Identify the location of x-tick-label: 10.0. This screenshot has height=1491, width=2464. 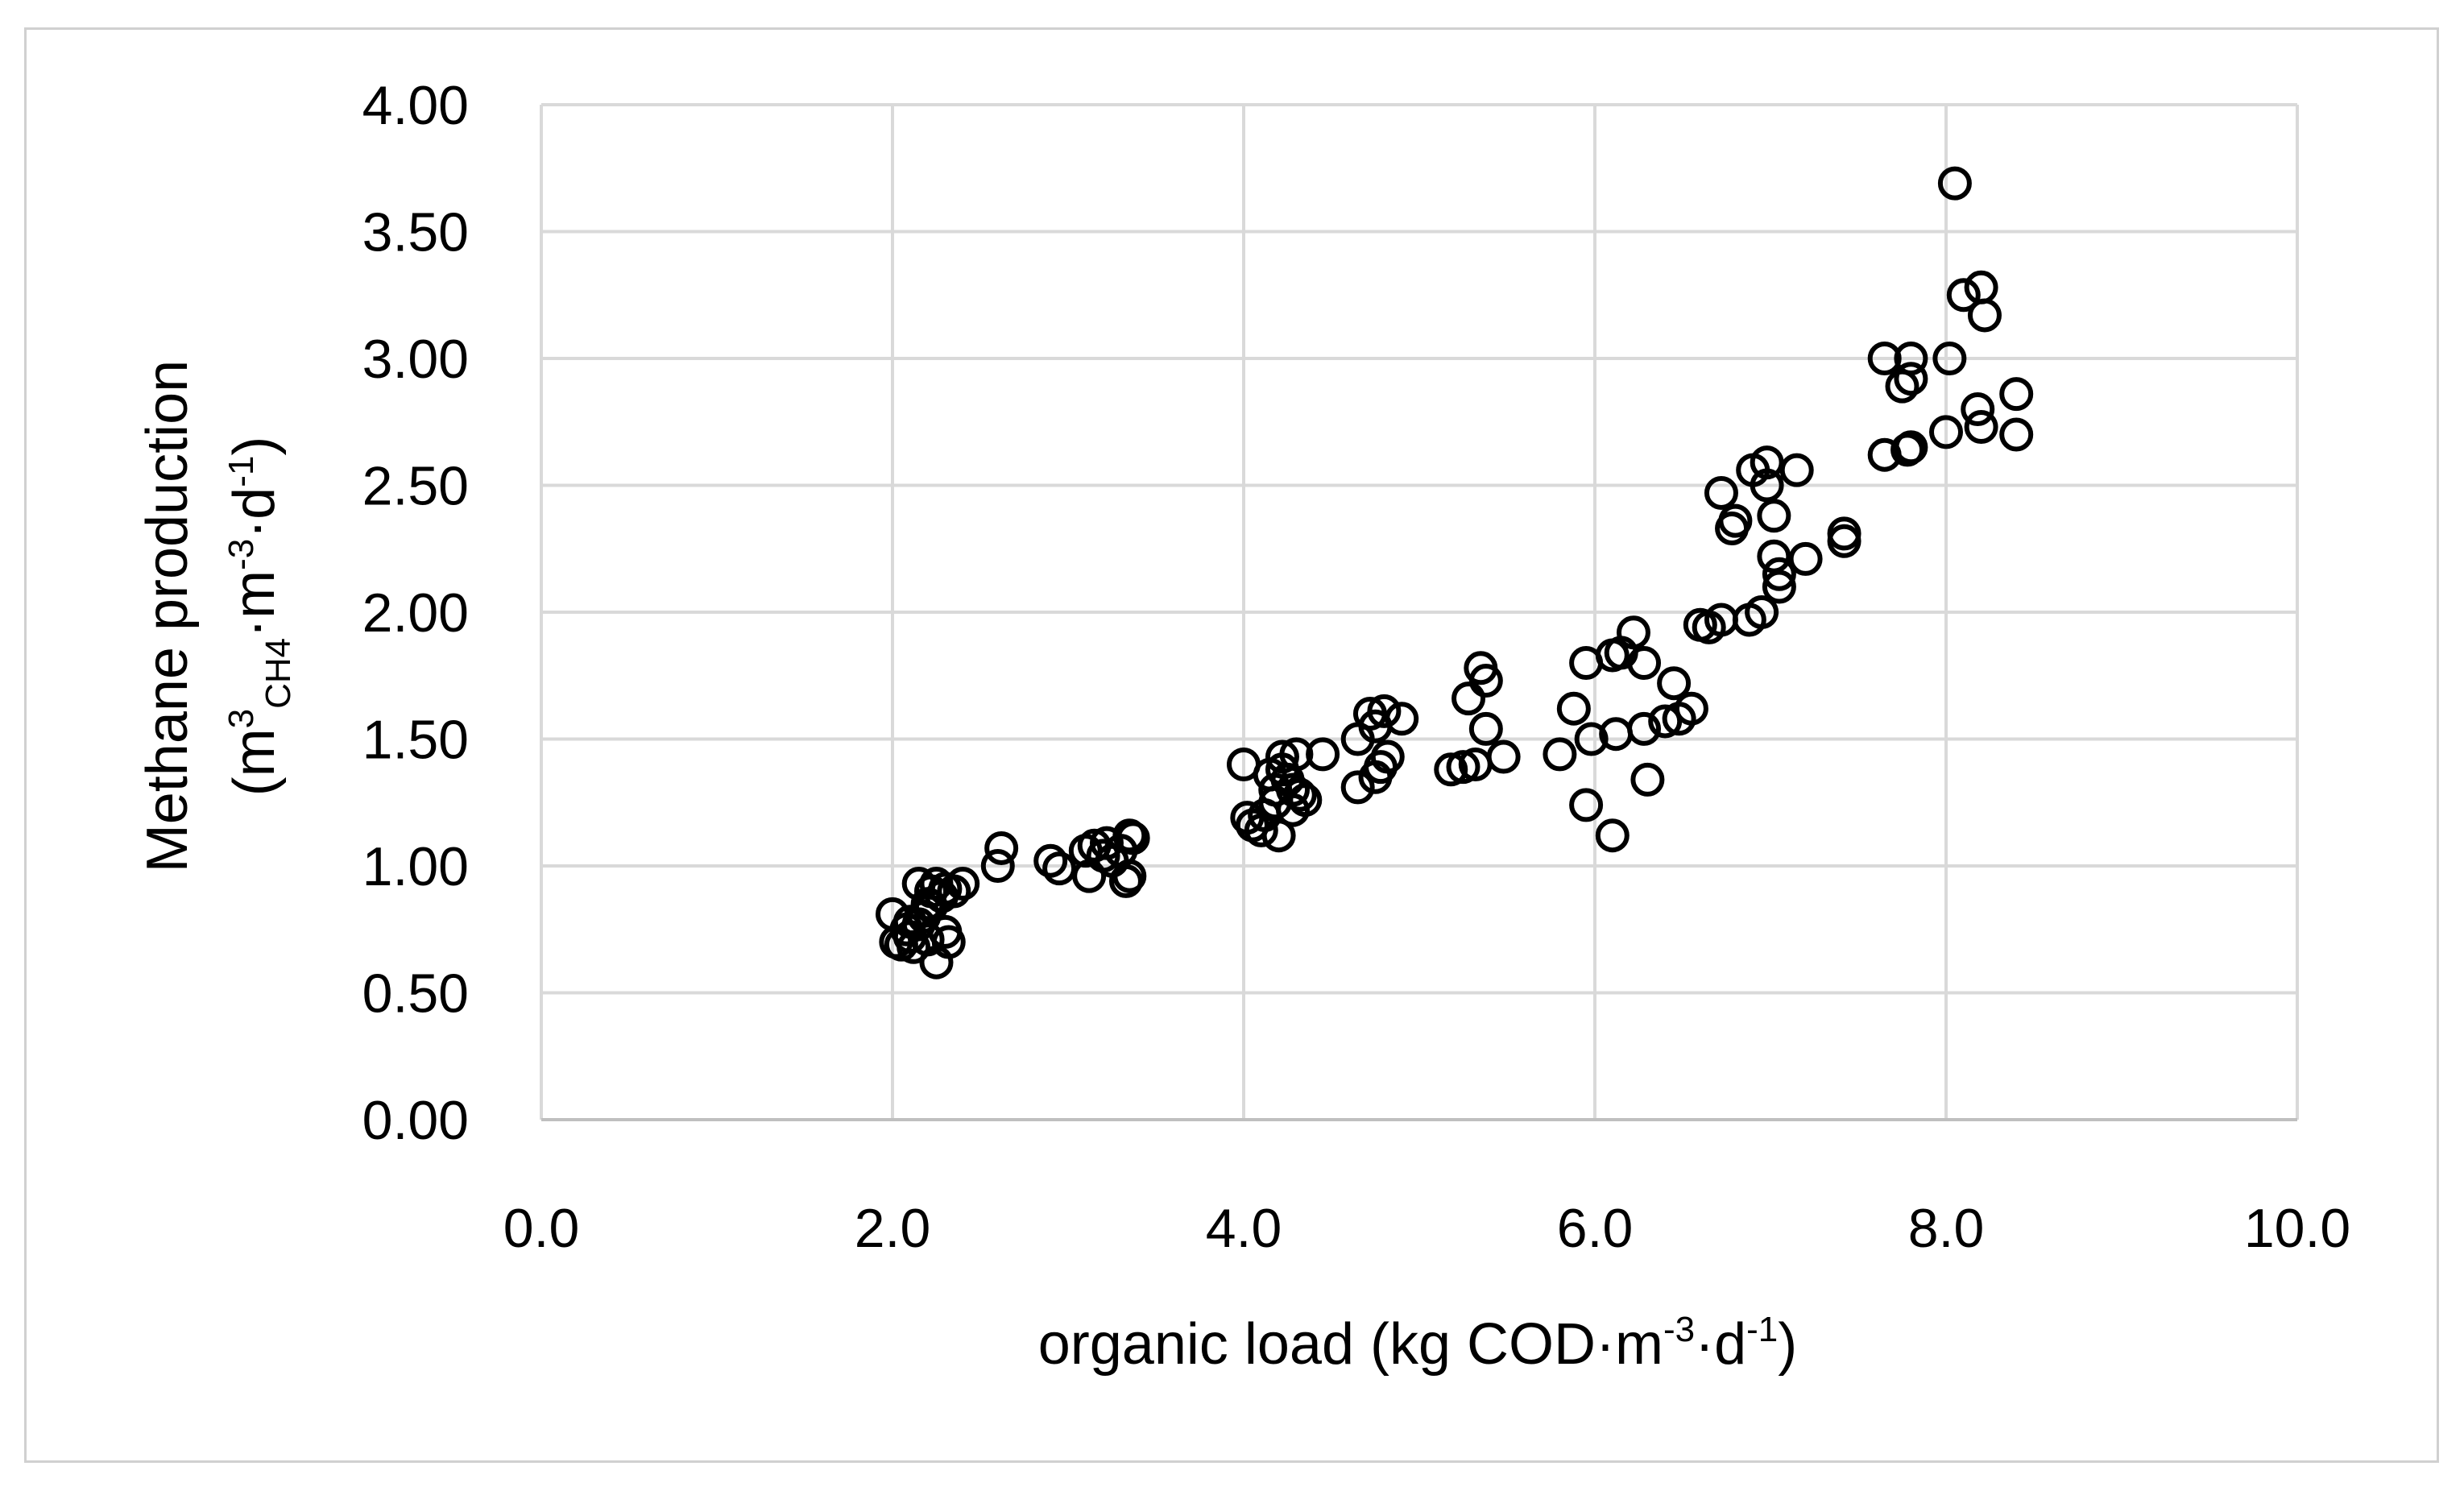
(2297, 1228).